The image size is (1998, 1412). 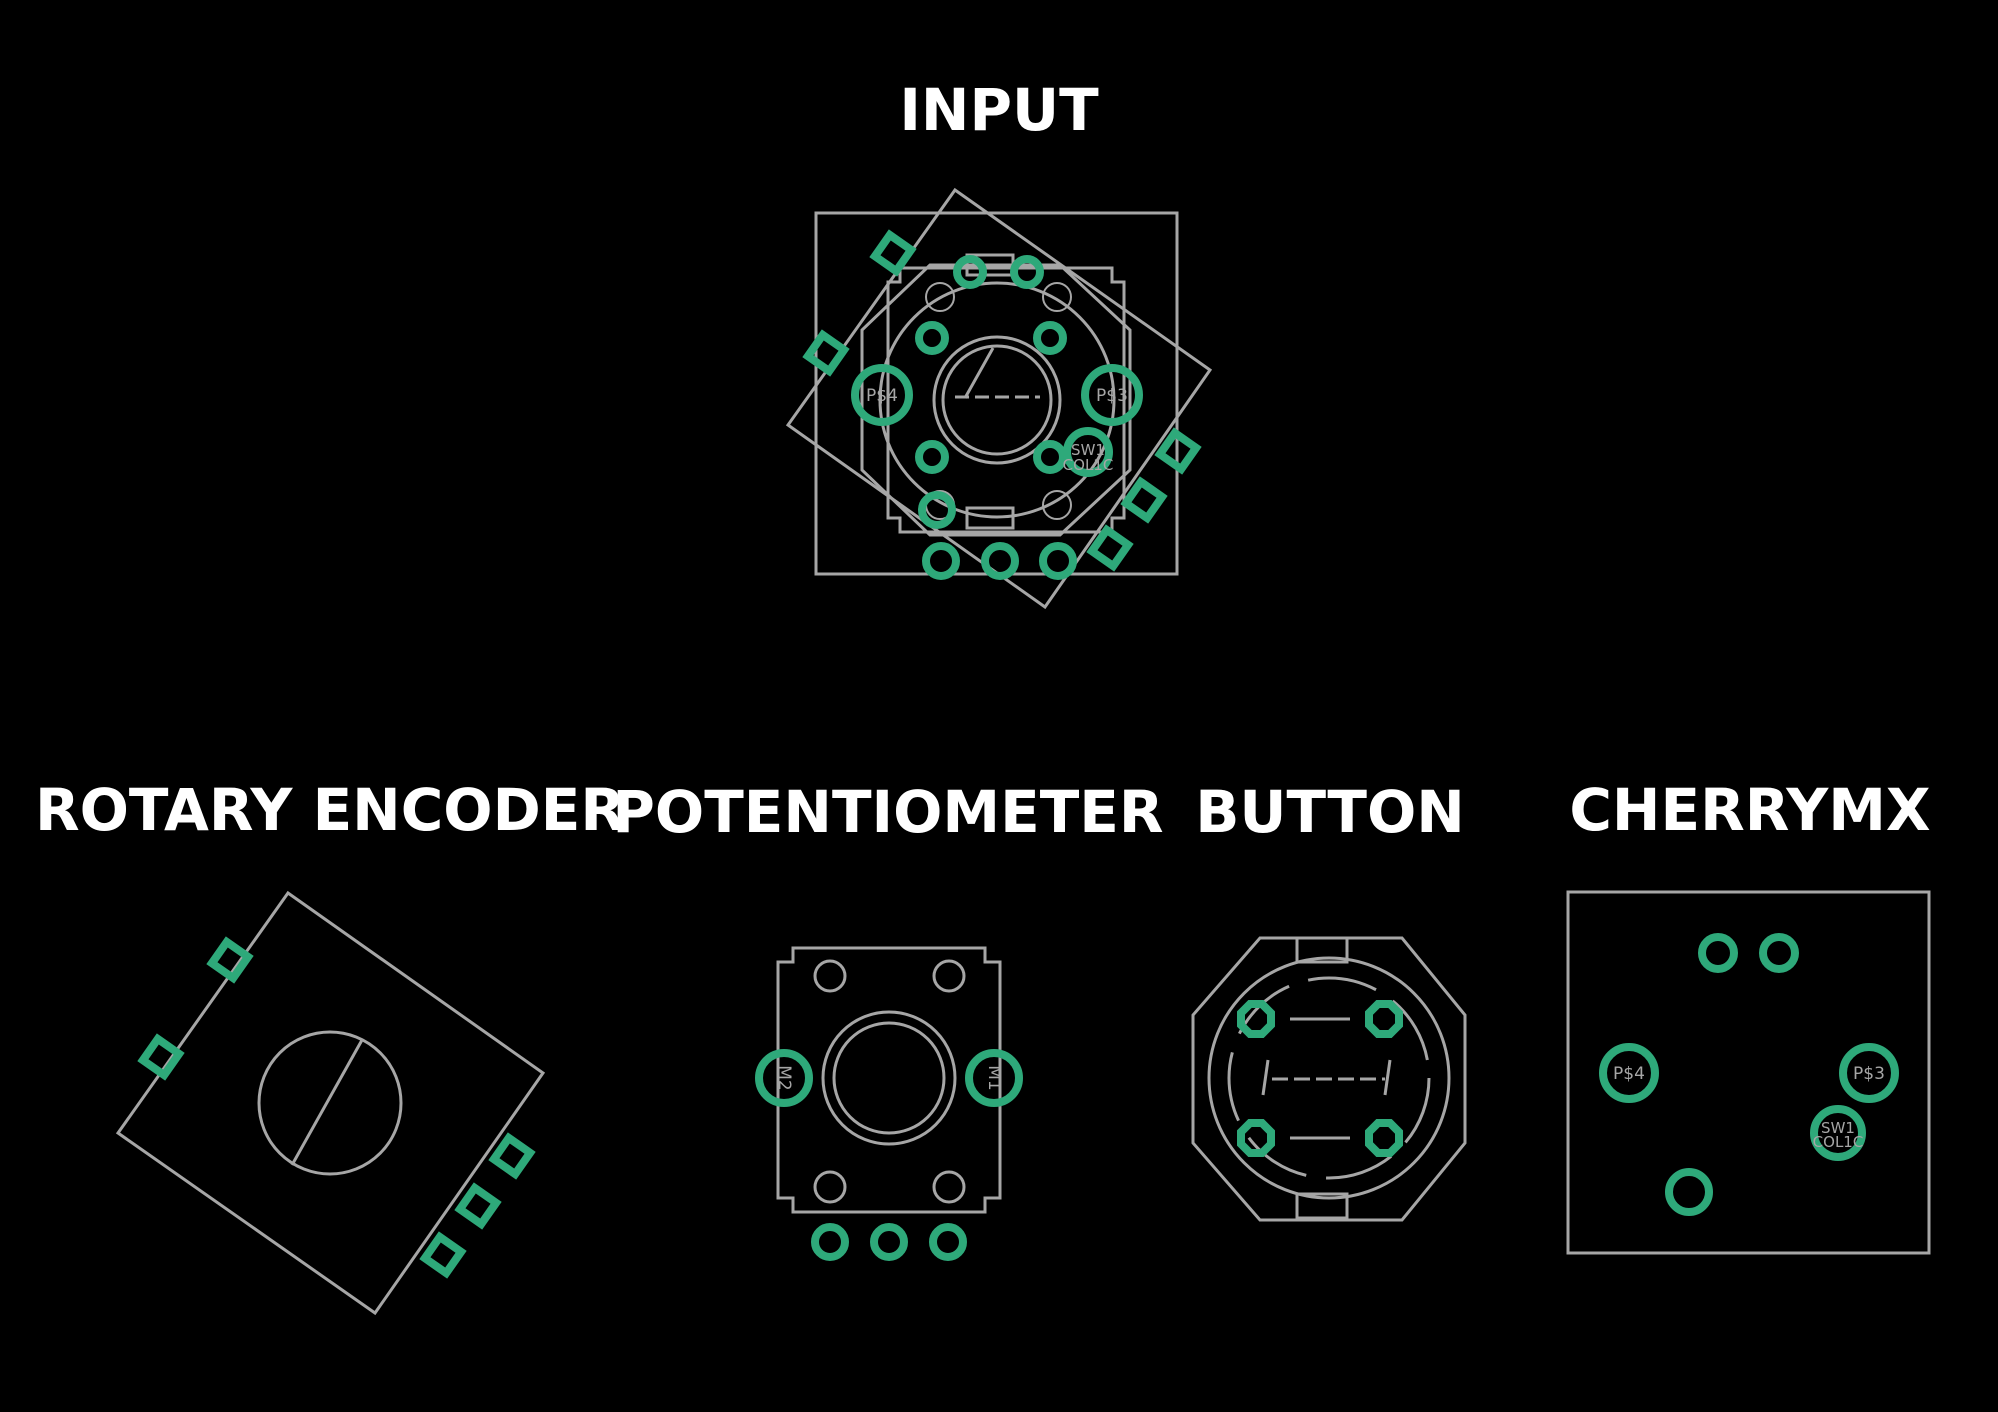 I want to click on input-pad-p4, so click(x=882, y=395).